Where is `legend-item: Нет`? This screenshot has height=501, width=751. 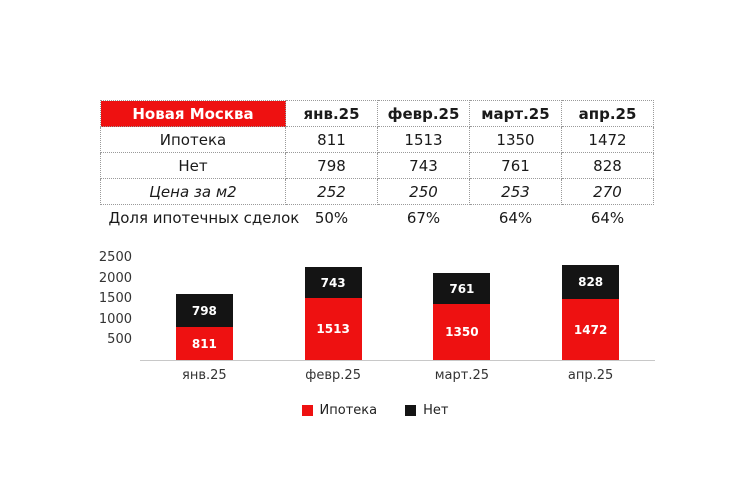 legend-item: Нет is located at coordinates (426, 410).